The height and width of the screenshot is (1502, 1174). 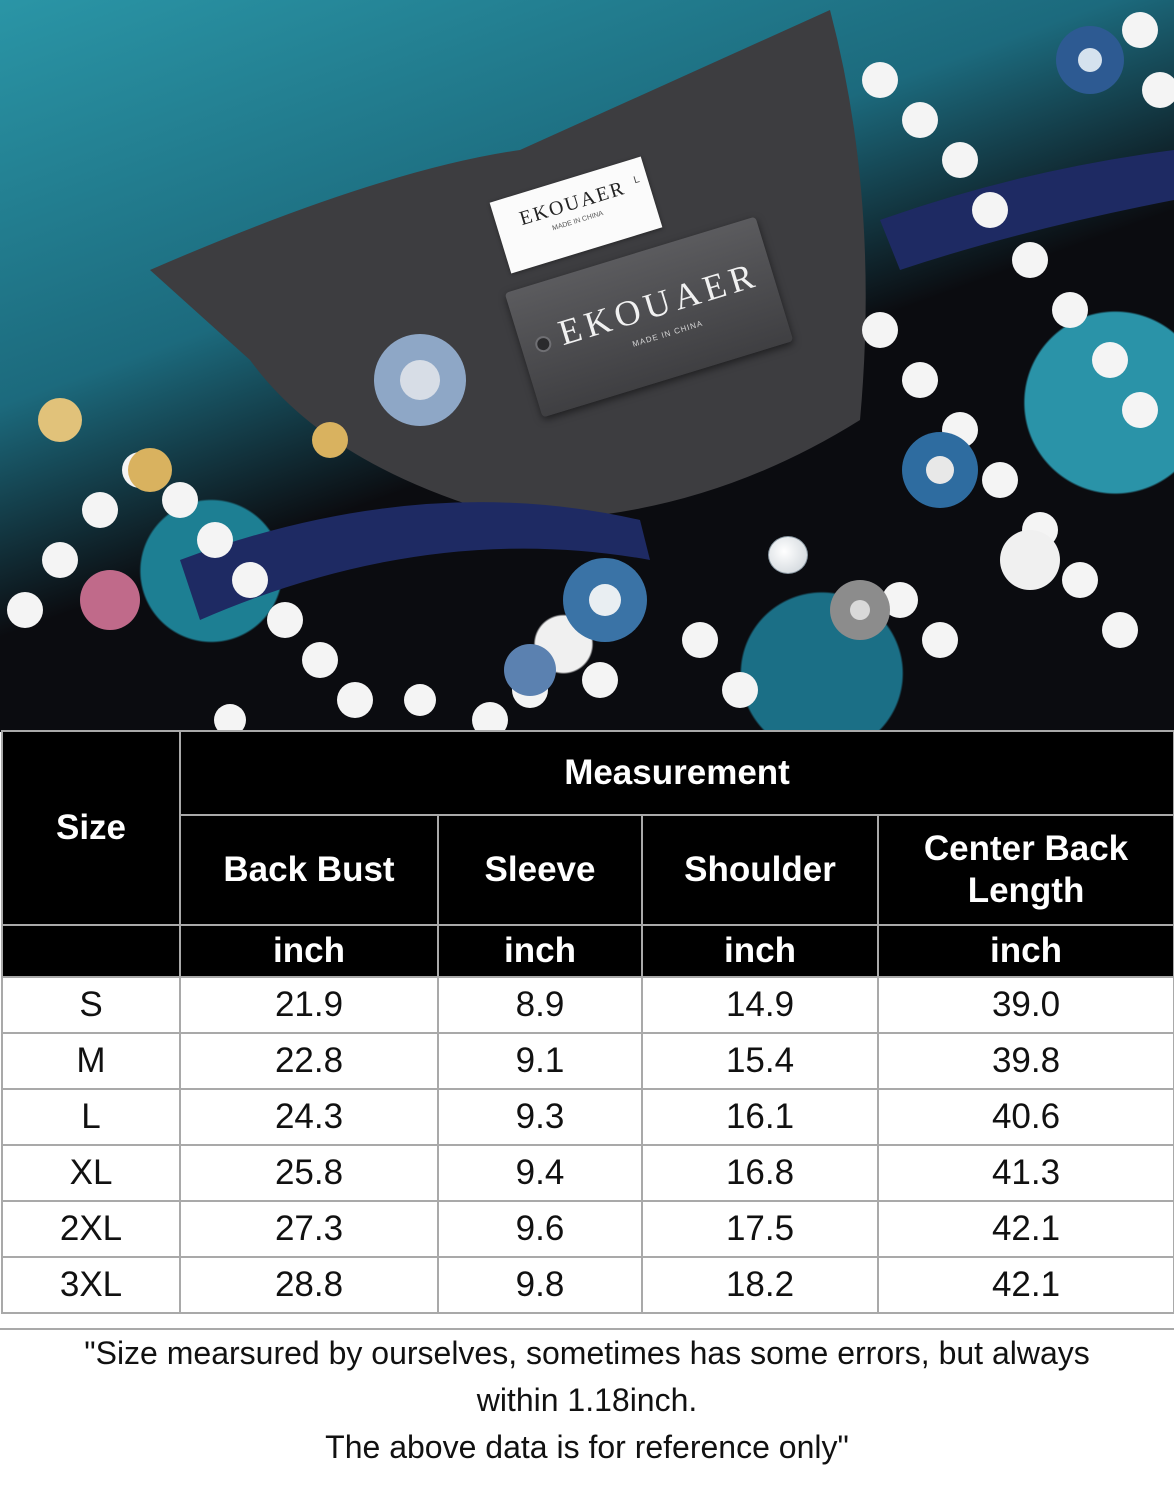 What do you see at coordinates (760, 870) in the screenshot?
I see `column-header-shoulder: Shoulder` at bounding box center [760, 870].